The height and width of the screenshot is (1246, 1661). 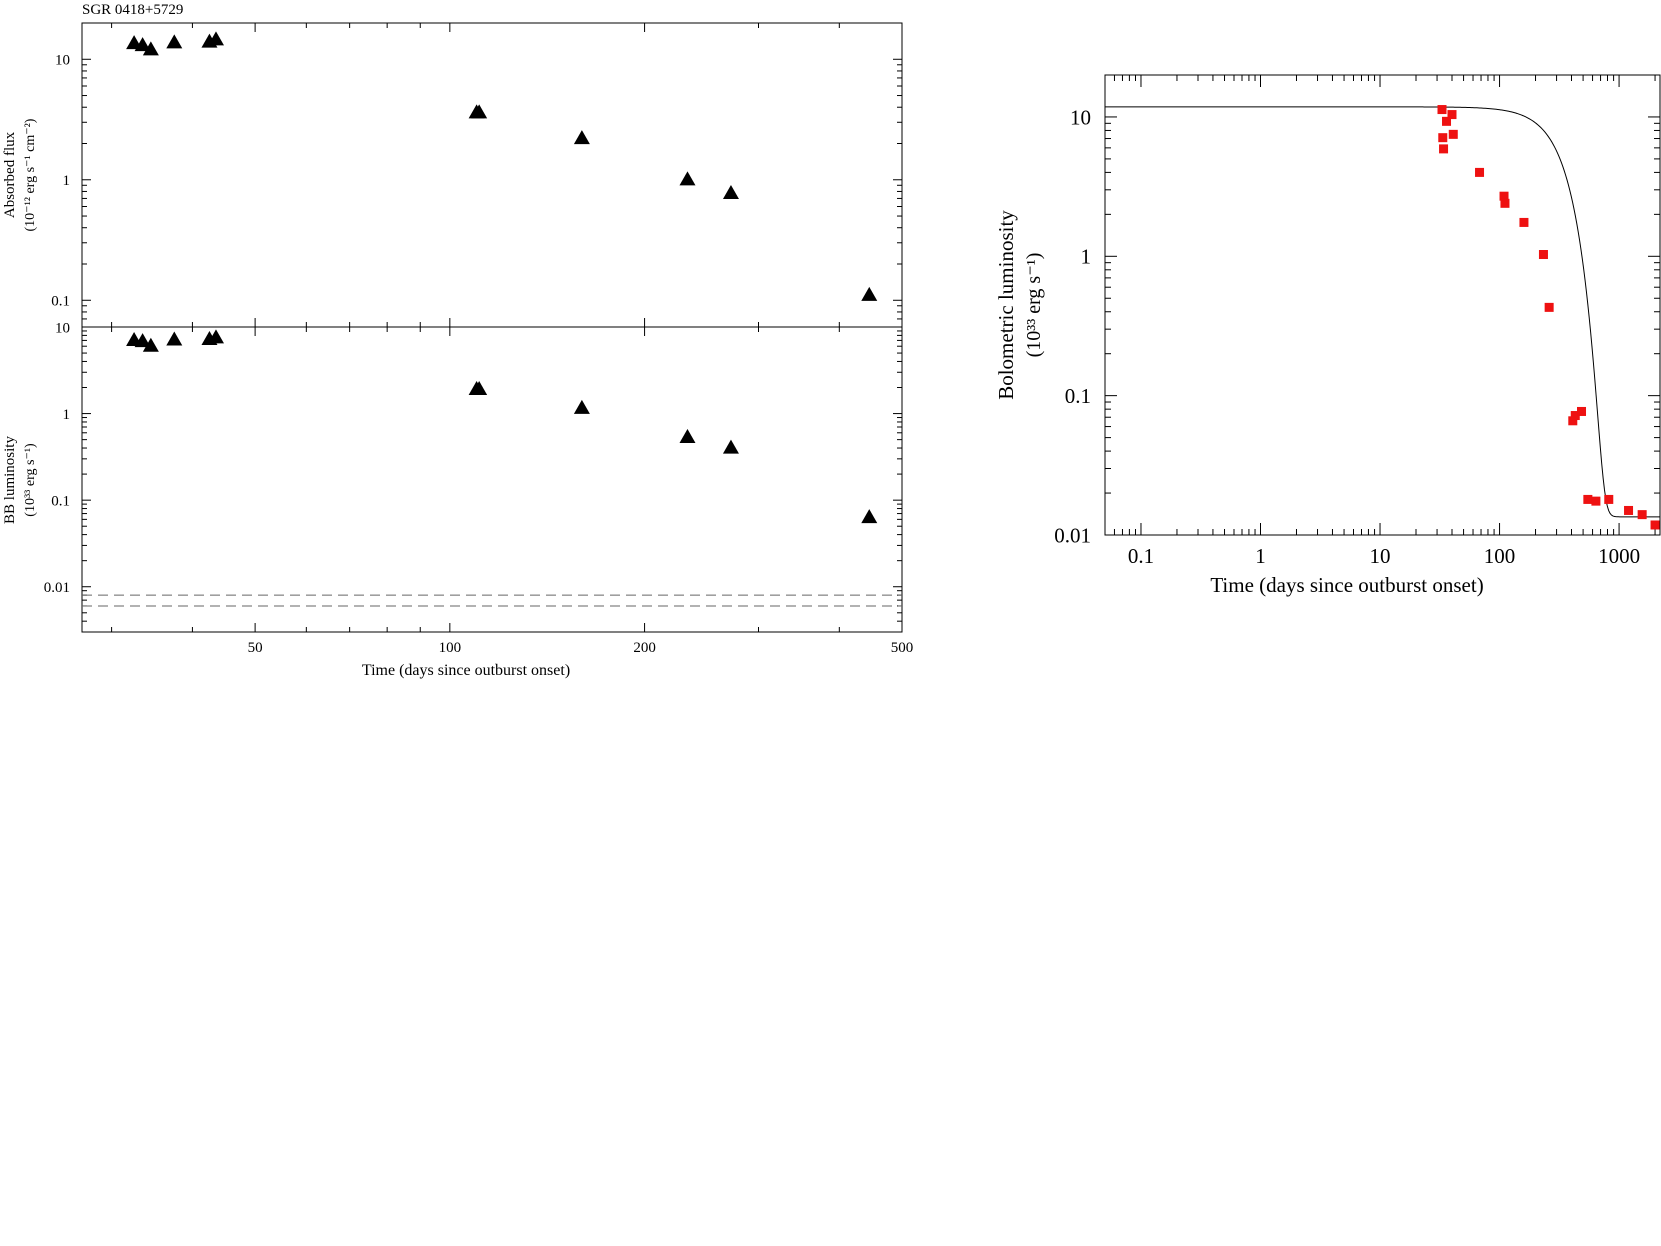 What do you see at coordinates (466, 670) in the screenshot?
I see `left-xlabel: Time (days since outburst onset)` at bounding box center [466, 670].